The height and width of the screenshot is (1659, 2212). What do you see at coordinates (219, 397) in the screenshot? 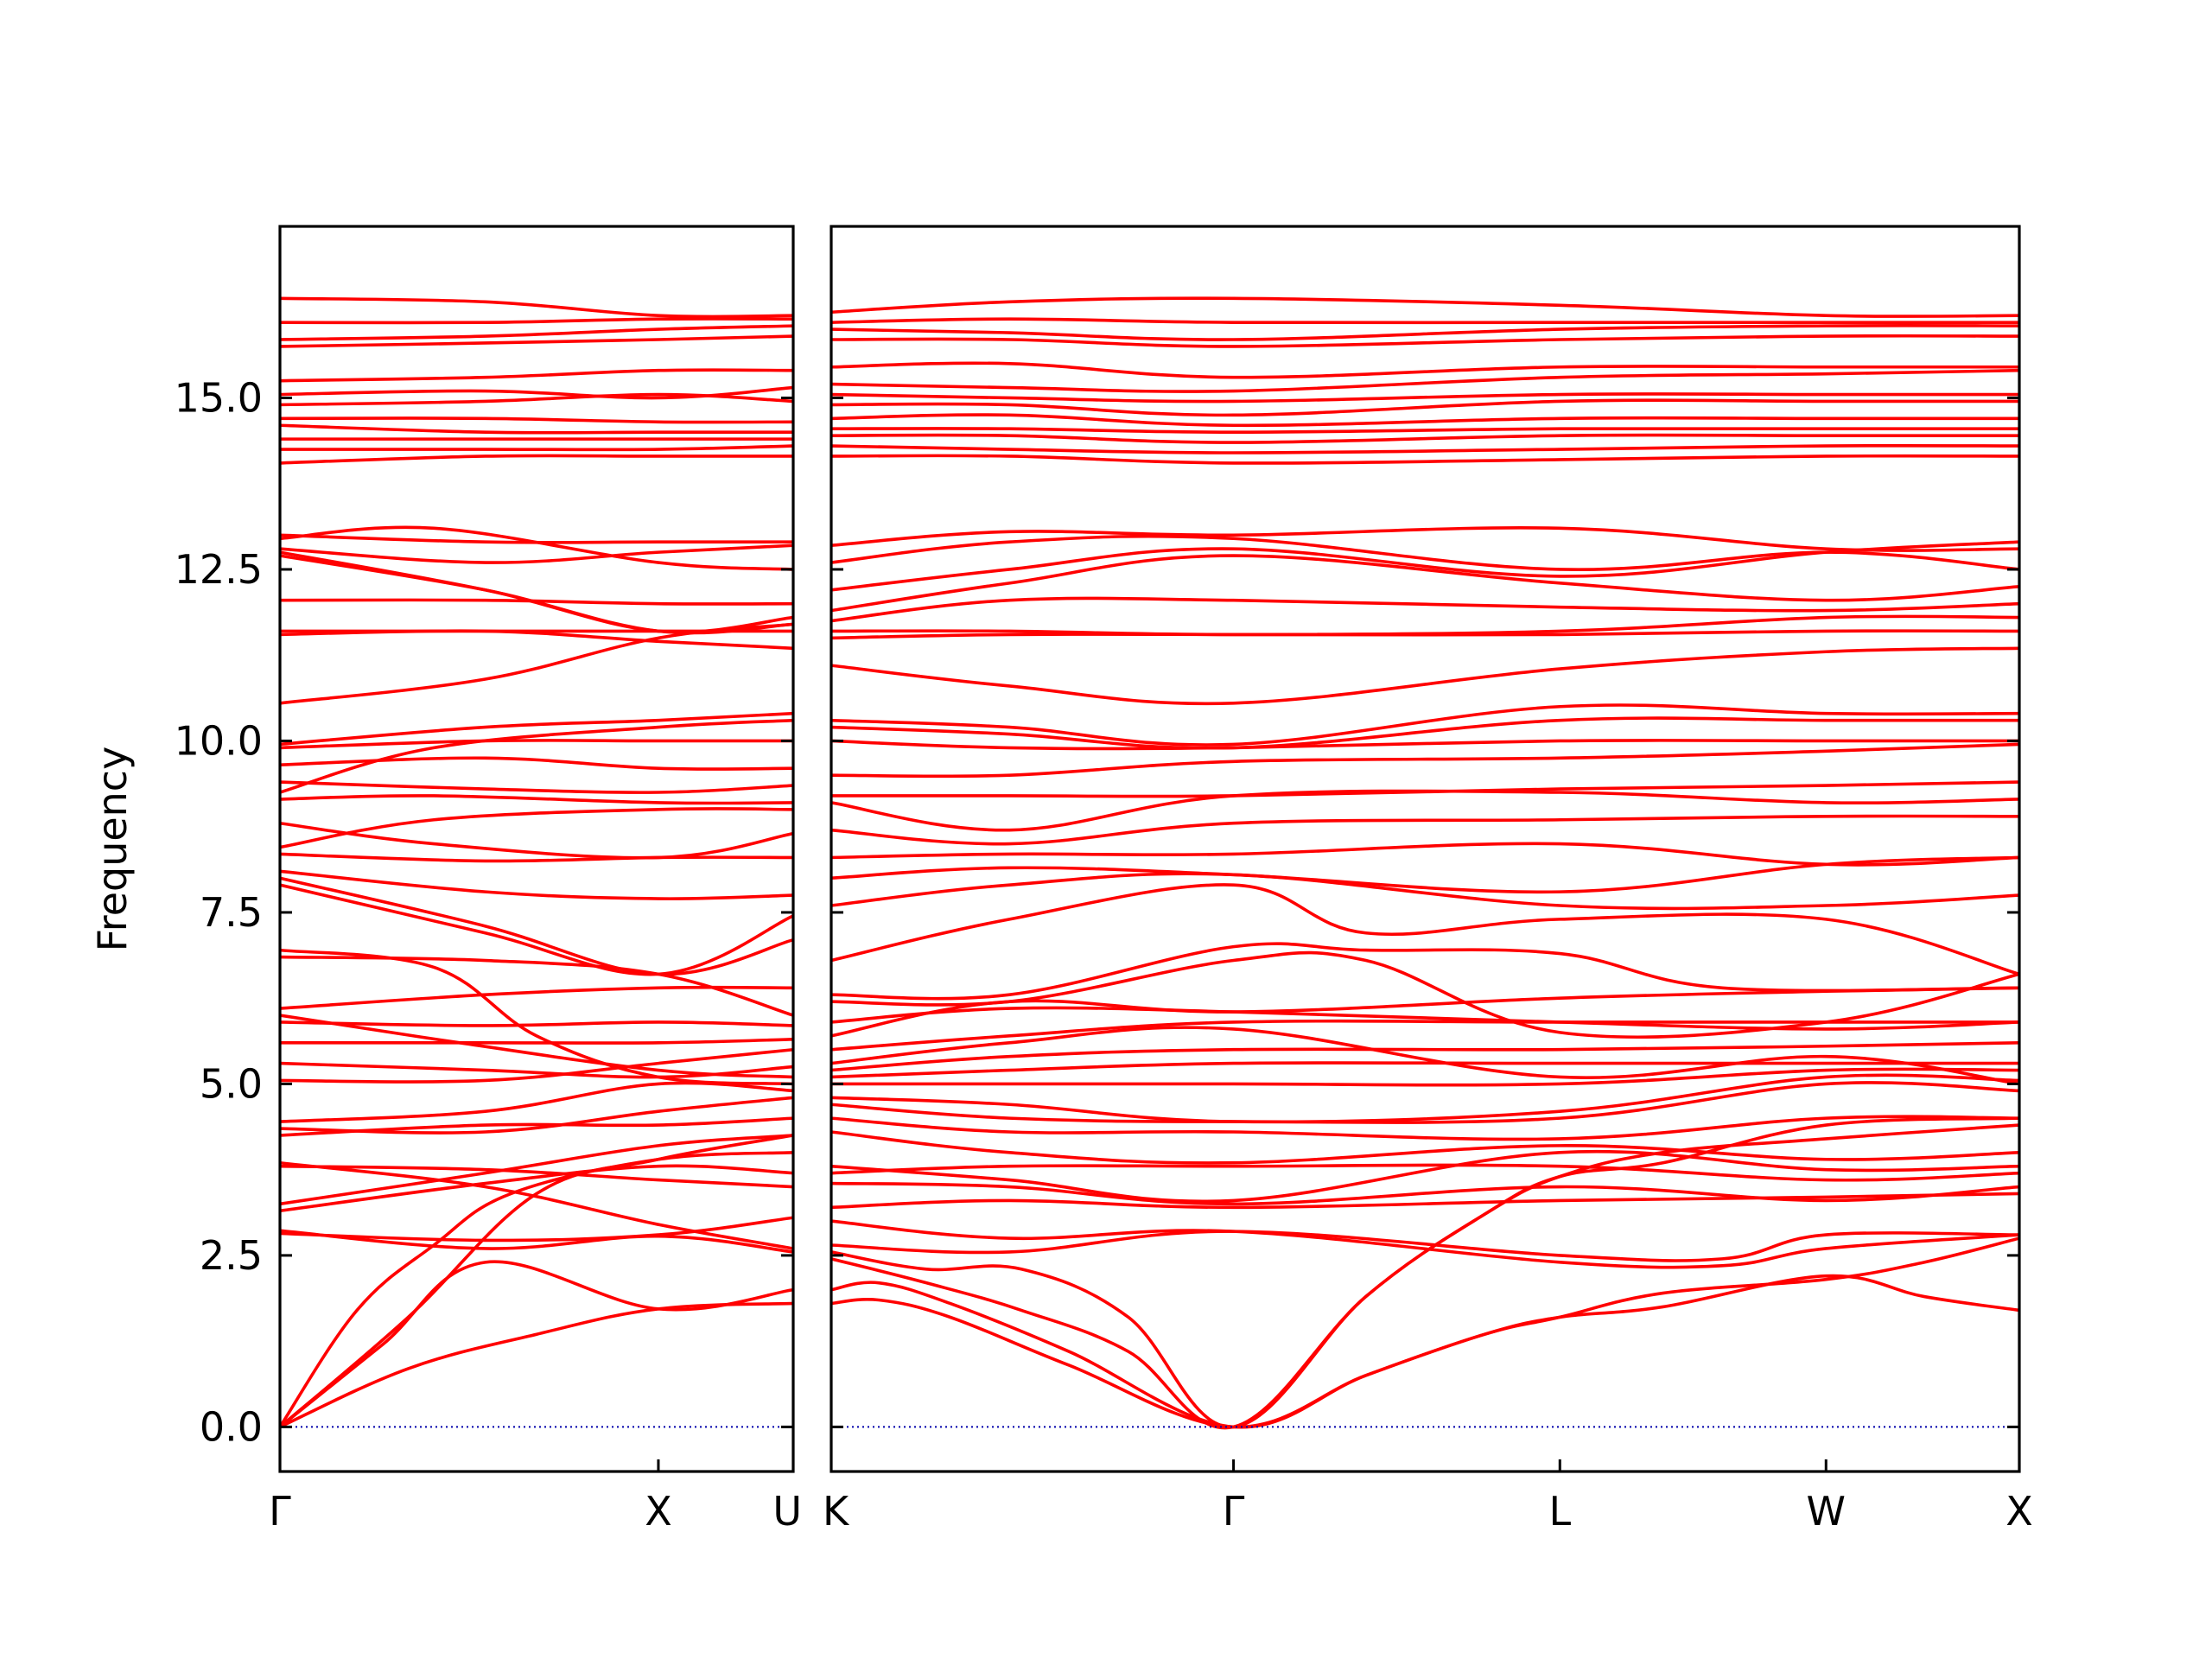
I see `y-tick-label: 15.0` at bounding box center [219, 397].